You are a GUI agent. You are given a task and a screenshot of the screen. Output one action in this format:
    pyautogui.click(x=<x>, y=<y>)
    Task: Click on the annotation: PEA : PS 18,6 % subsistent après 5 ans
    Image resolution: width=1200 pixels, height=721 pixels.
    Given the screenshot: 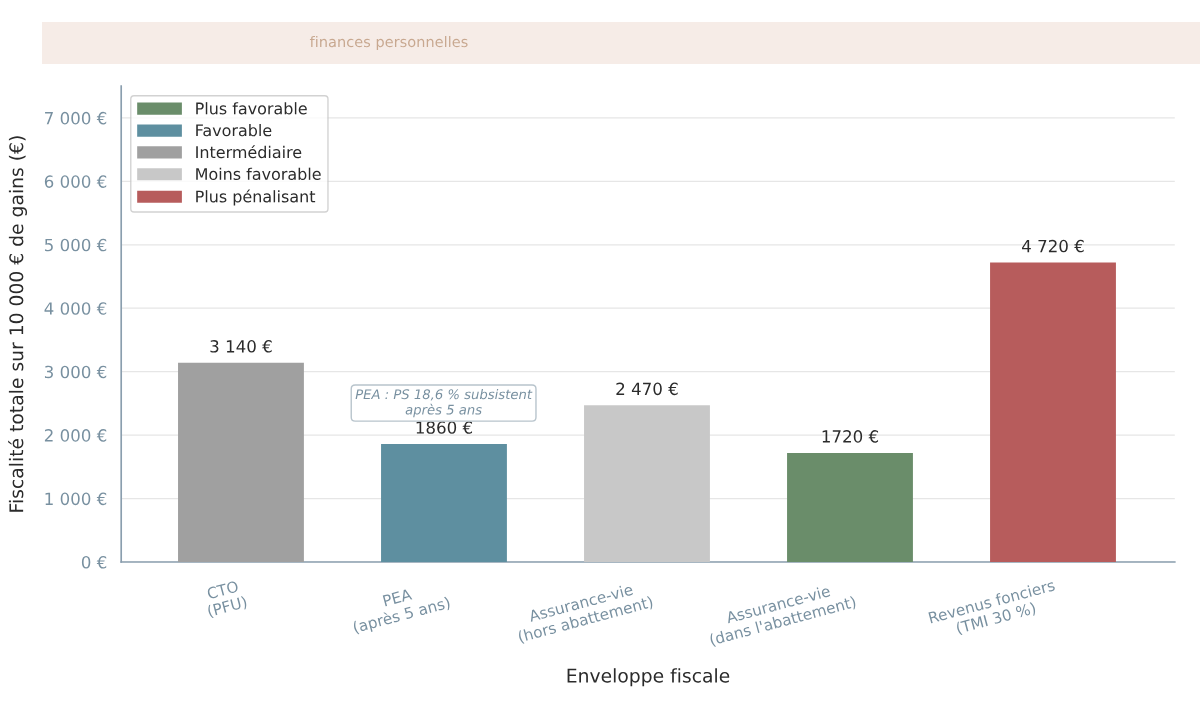 What is the action you would take?
    pyautogui.click(x=444, y=403)
    